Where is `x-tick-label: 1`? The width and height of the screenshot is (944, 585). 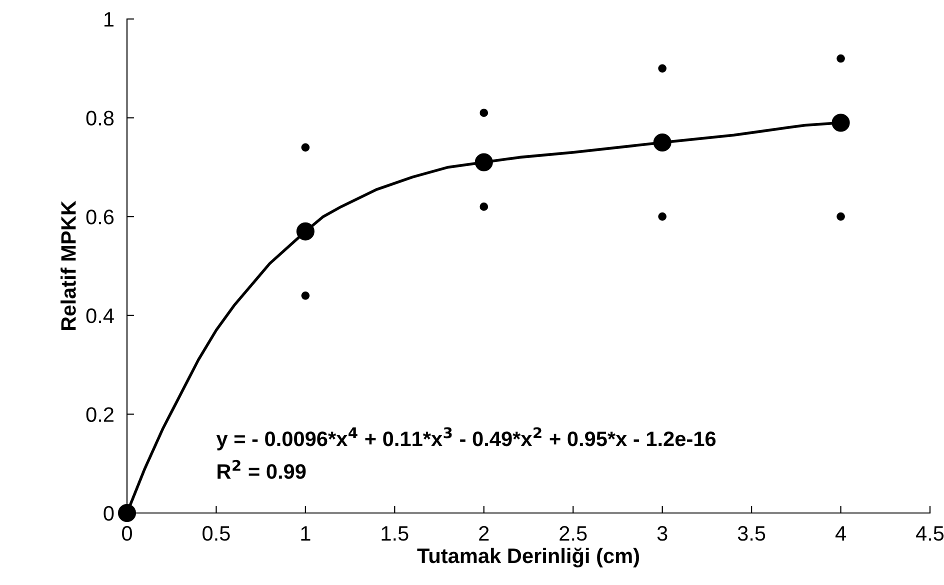 x-tick-label: 1 is located at coordinates (305, 533).